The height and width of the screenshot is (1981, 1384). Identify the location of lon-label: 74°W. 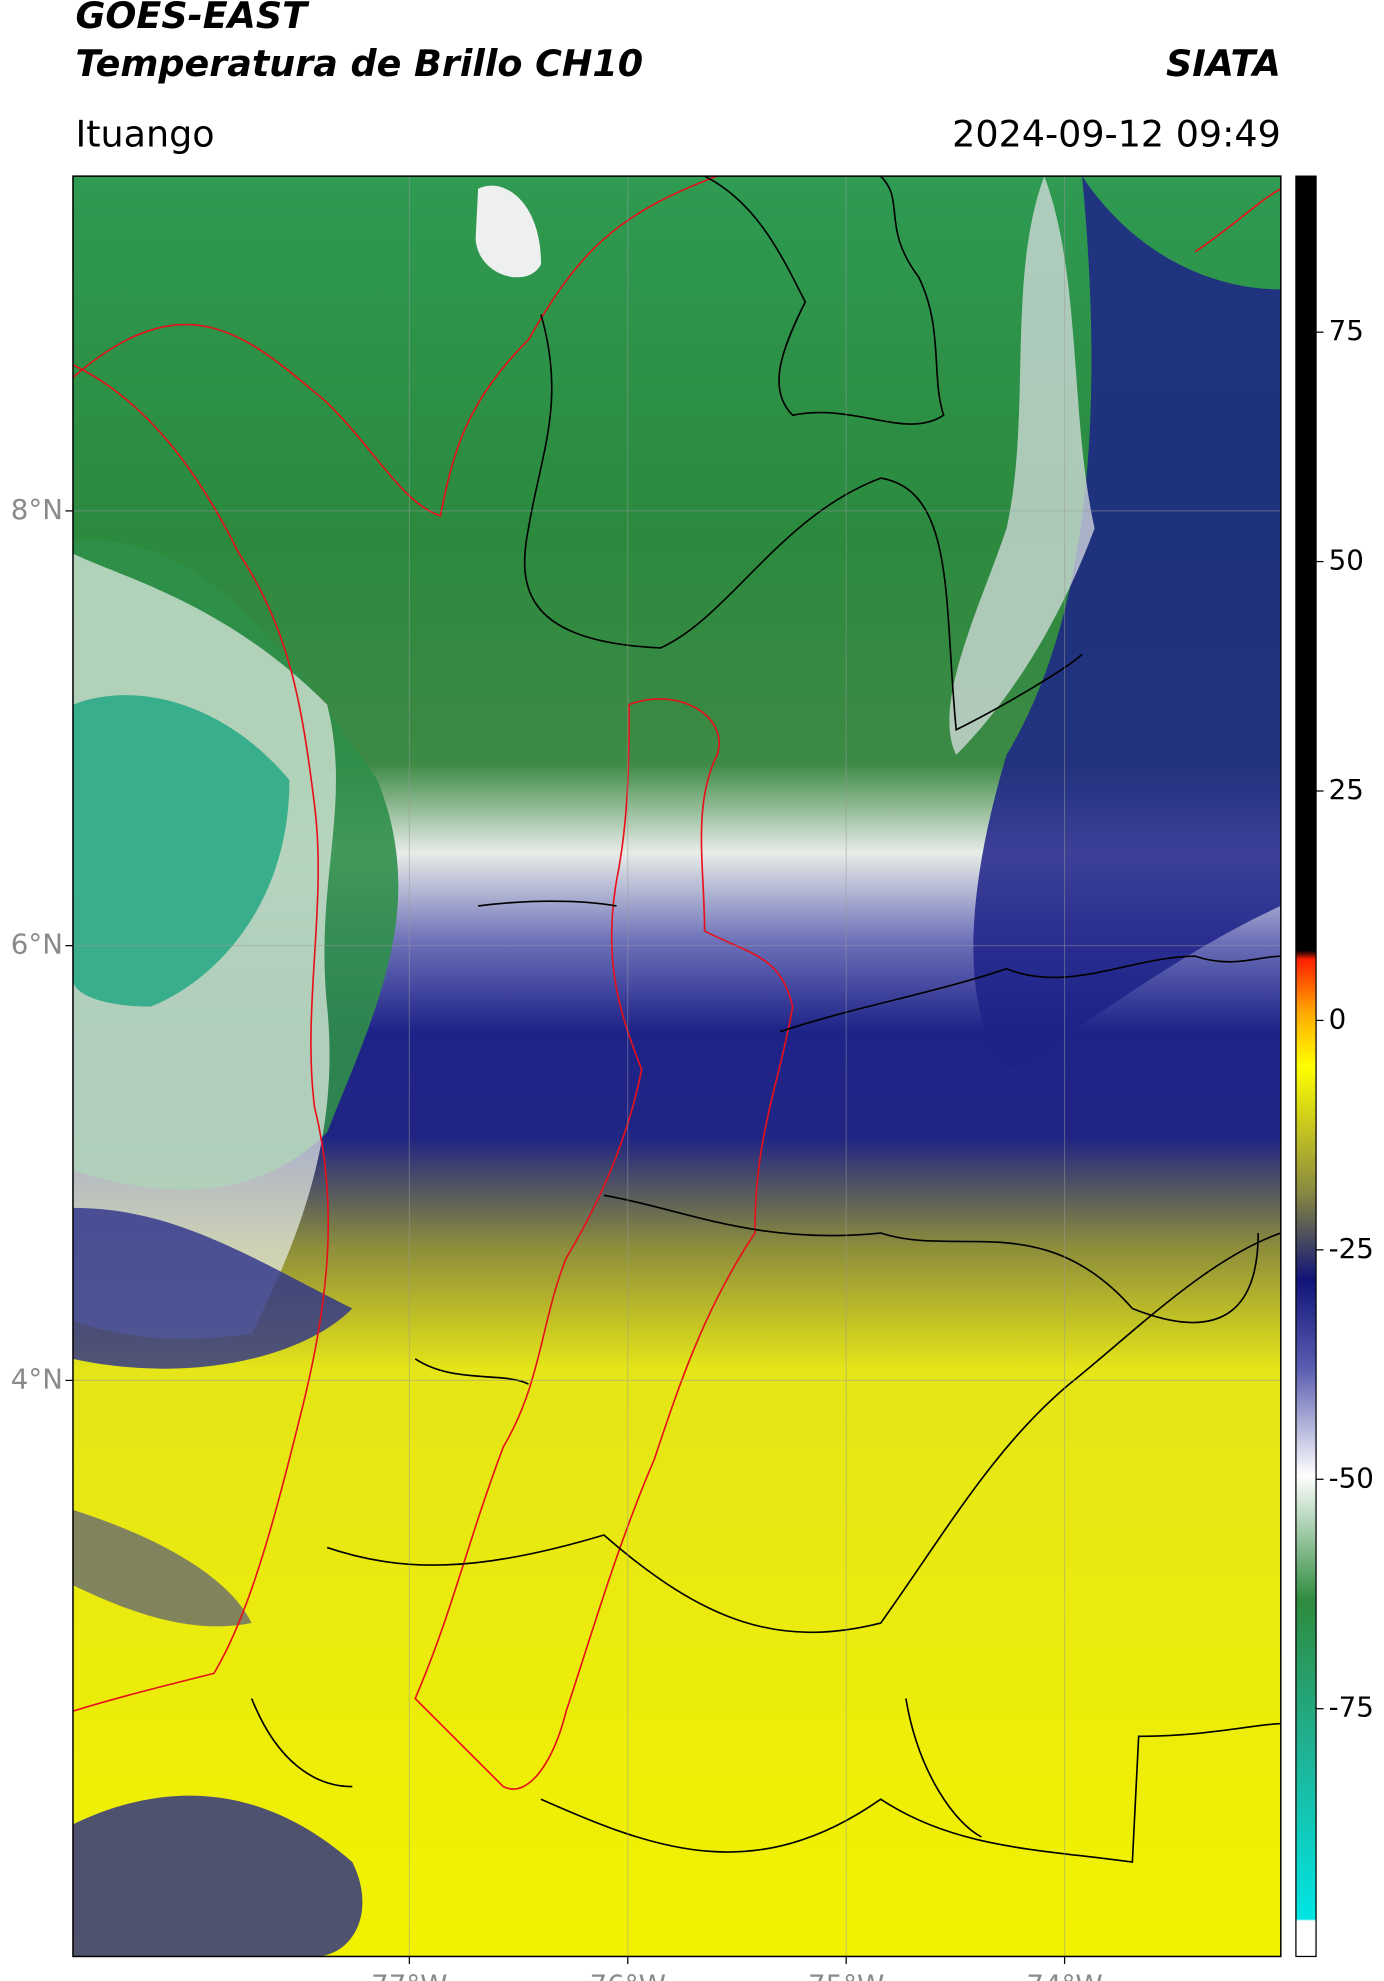
(1064, 1975).